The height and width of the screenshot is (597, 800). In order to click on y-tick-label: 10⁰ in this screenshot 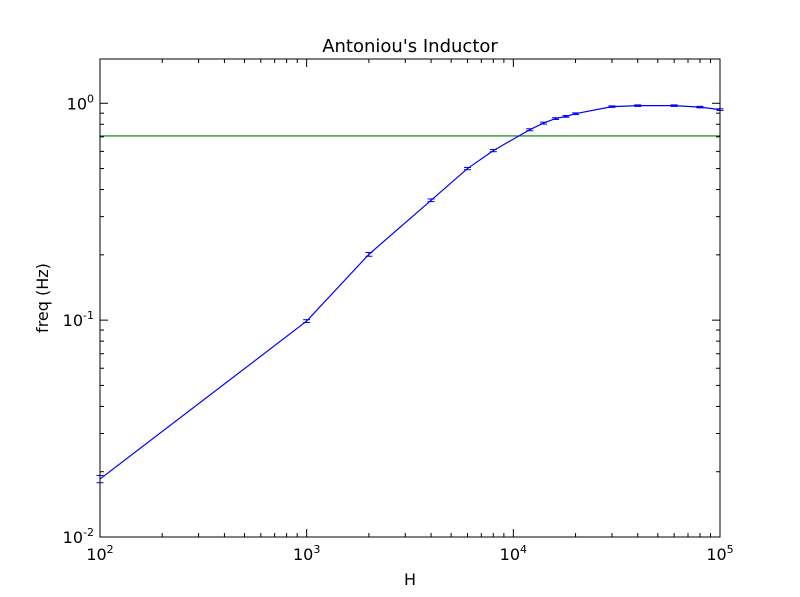, I will do `click(80, 102)`.